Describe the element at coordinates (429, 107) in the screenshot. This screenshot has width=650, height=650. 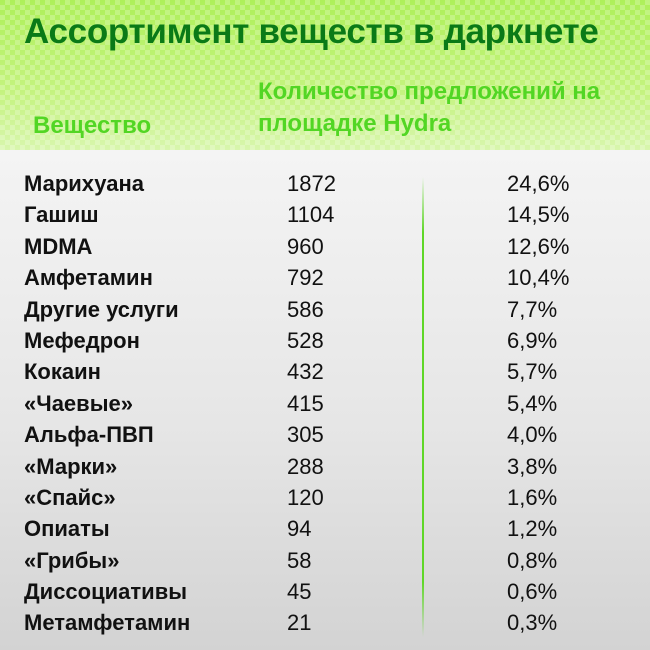
I see `column-header-offers: Количество предложений на площадке Hydra` at that location.